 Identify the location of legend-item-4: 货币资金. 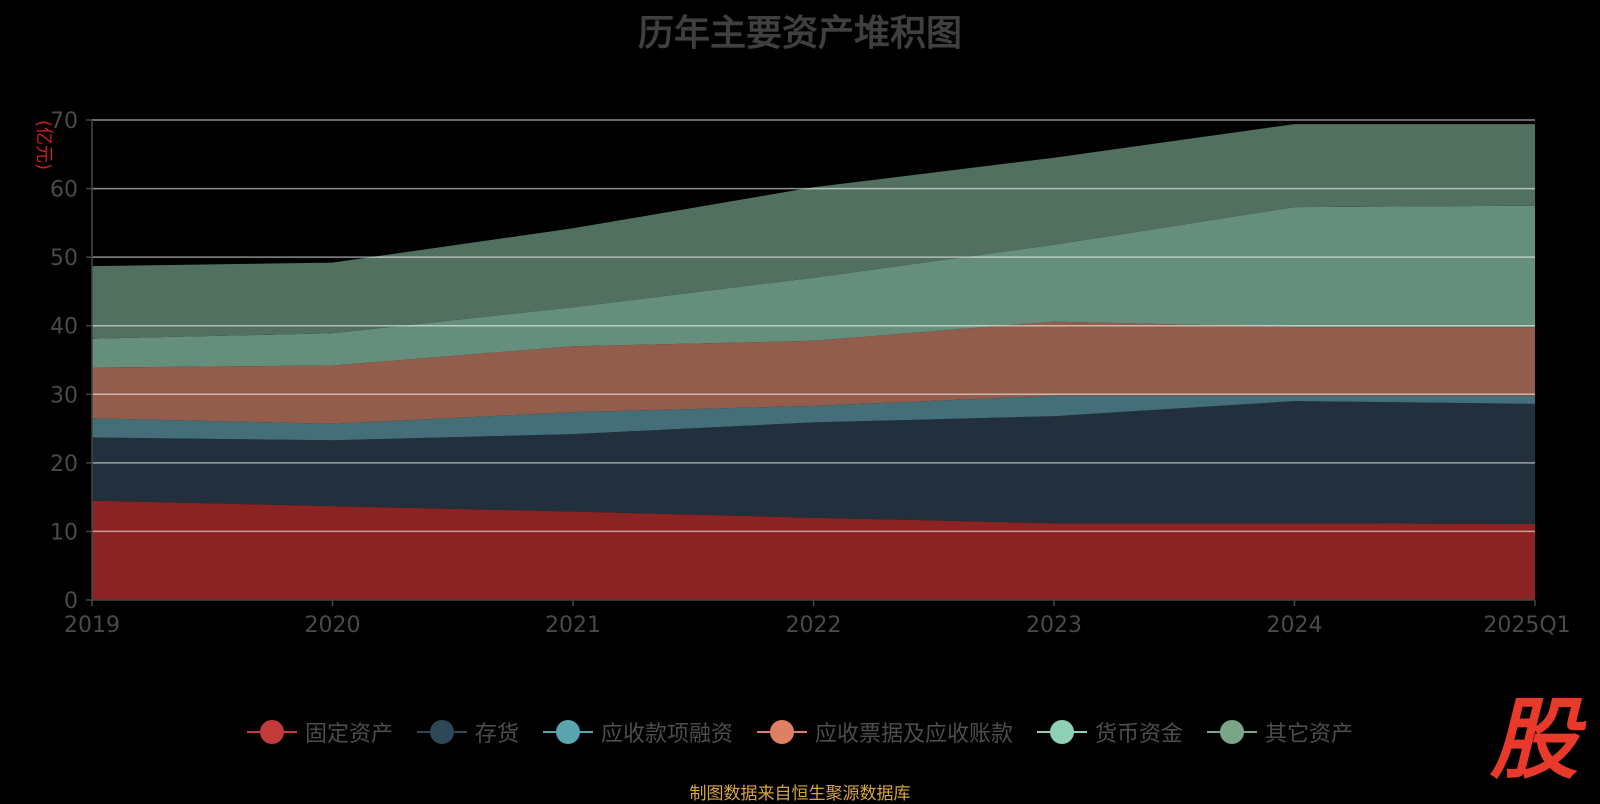
(1110, 732).